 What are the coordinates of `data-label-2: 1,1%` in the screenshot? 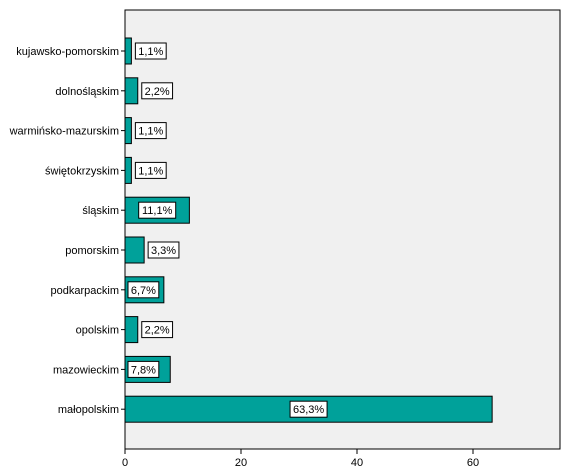 It's located at (150, 131).